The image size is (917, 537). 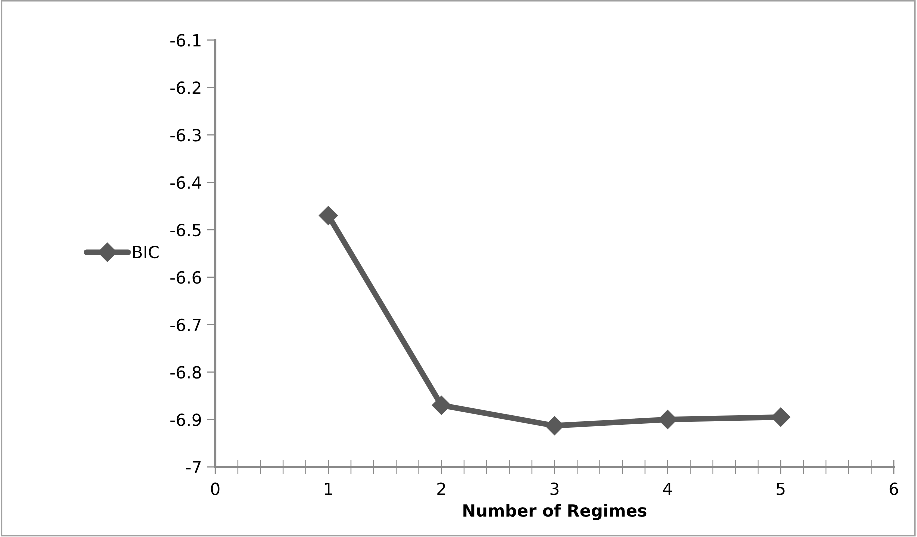 What do you see at coordinates (185, 40) in the screenshot?
I see `y-tick-label: -6.1` at bounding box center [185, 40].